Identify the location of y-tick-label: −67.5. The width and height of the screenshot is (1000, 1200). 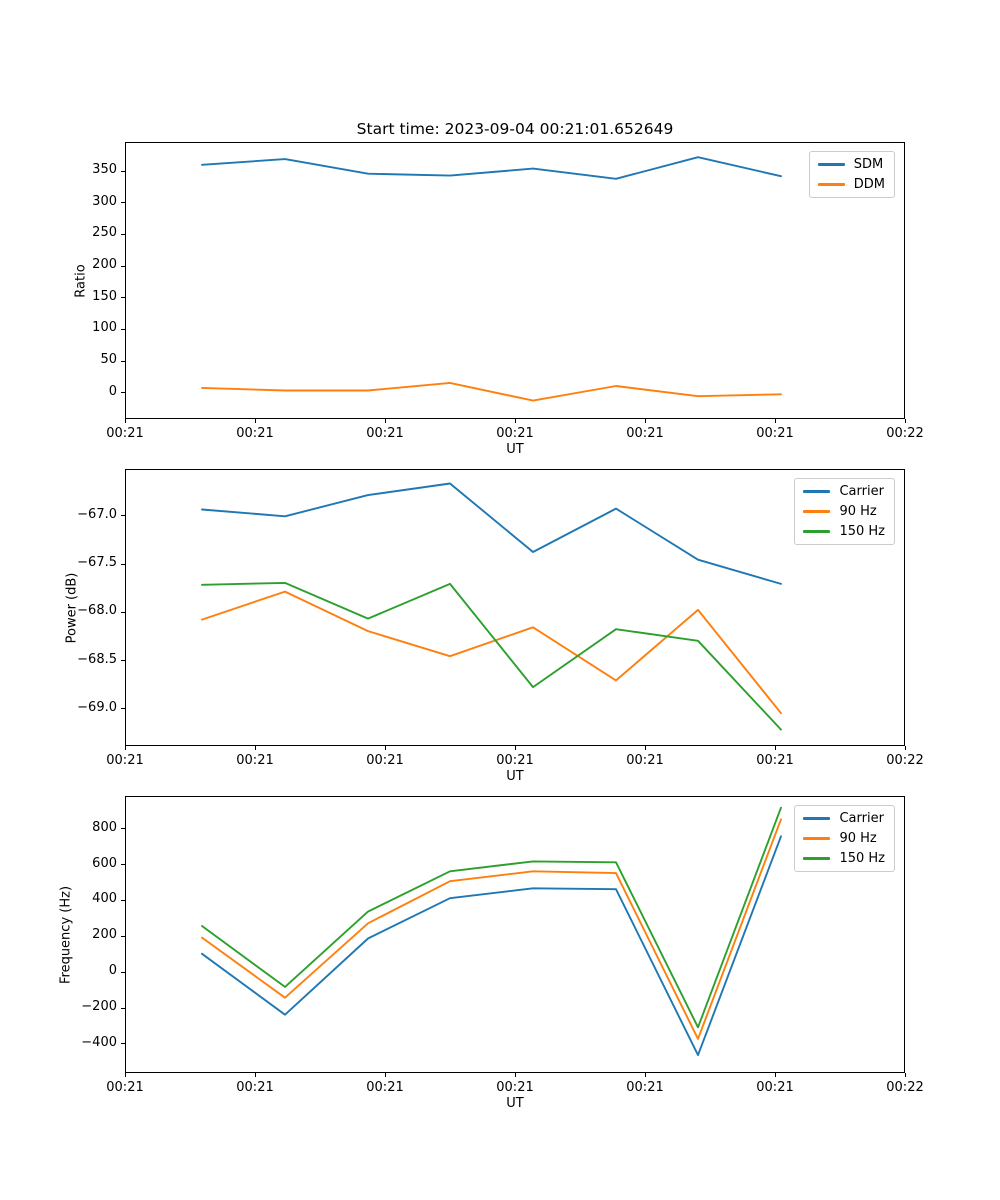
(97, 563).